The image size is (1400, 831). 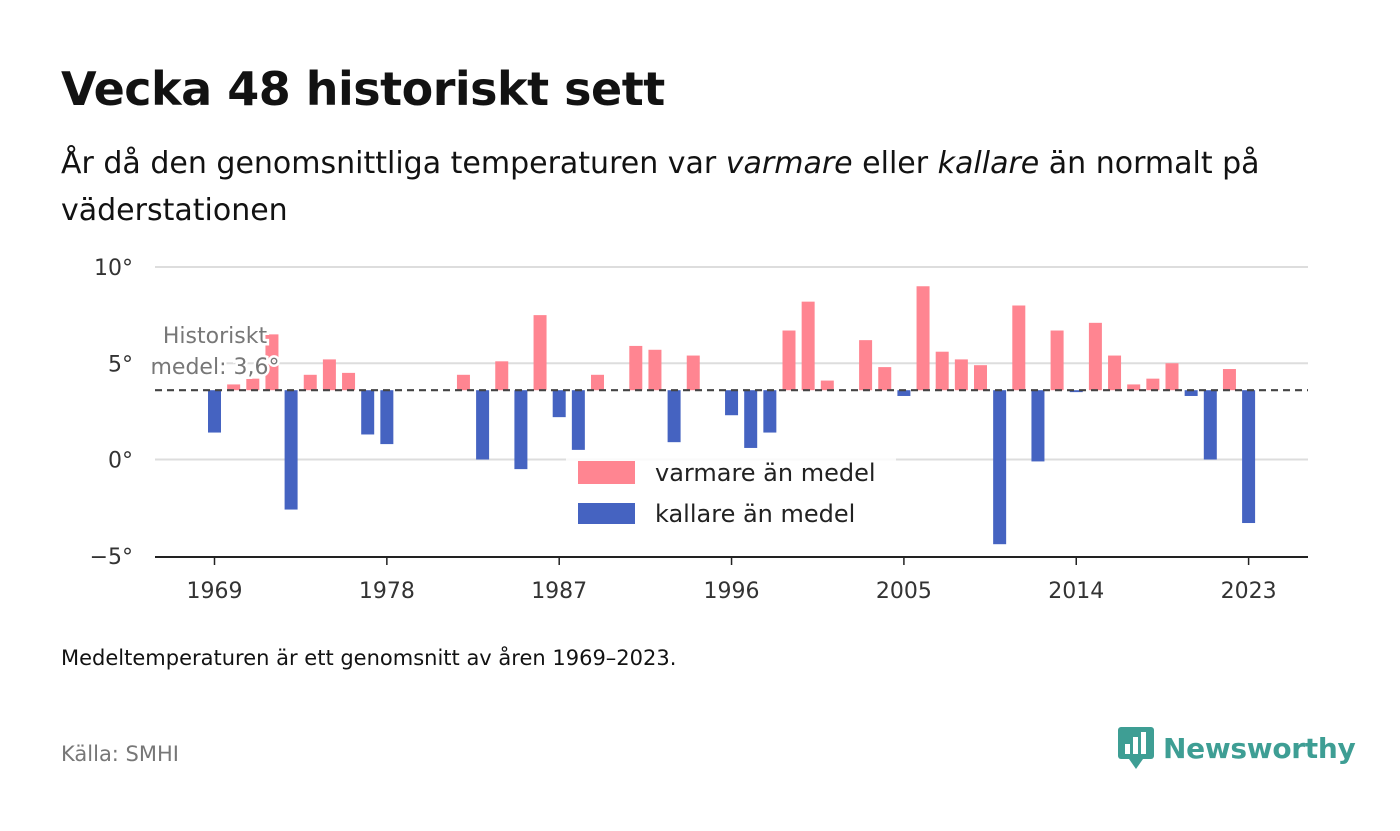 I want to click on legend-label-warm: varmare än medel, so click(x=765, y=473).